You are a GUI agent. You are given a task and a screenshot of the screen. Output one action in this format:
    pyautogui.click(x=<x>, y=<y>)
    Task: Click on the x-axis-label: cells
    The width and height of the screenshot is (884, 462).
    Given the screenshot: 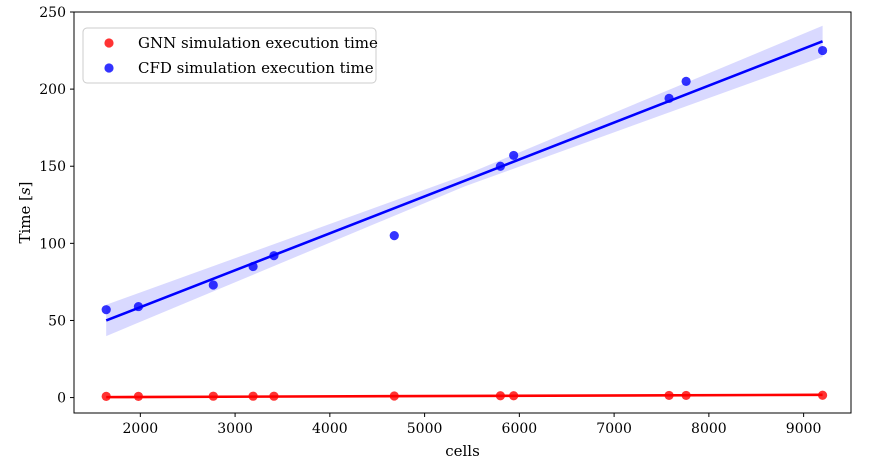 What is the action you would take?
    pyautogui.click(x=462, y=451)
    